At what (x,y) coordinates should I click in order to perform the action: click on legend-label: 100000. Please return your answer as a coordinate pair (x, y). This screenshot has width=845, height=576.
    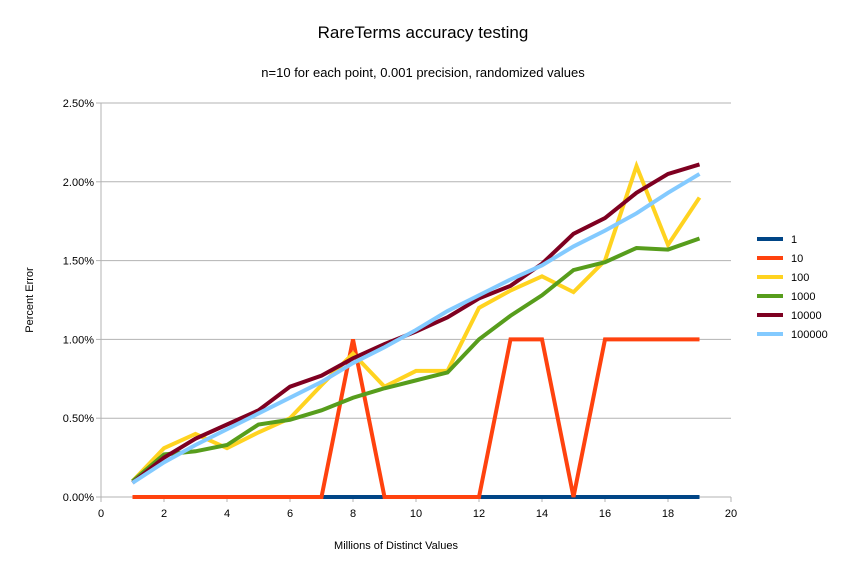
    Looking at the image, I should click on (809, 335).